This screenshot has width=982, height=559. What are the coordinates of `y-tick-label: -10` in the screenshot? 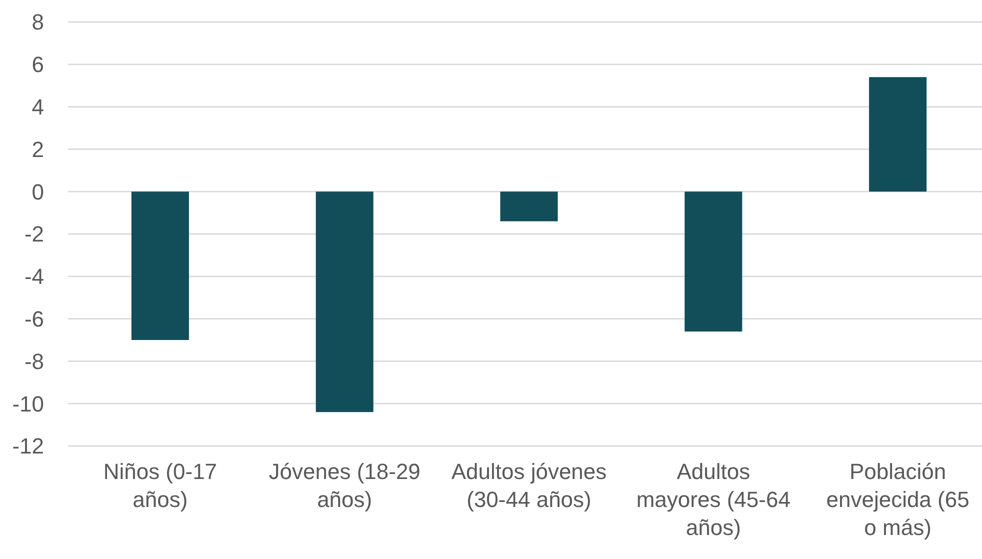 It's located at (28, 403).